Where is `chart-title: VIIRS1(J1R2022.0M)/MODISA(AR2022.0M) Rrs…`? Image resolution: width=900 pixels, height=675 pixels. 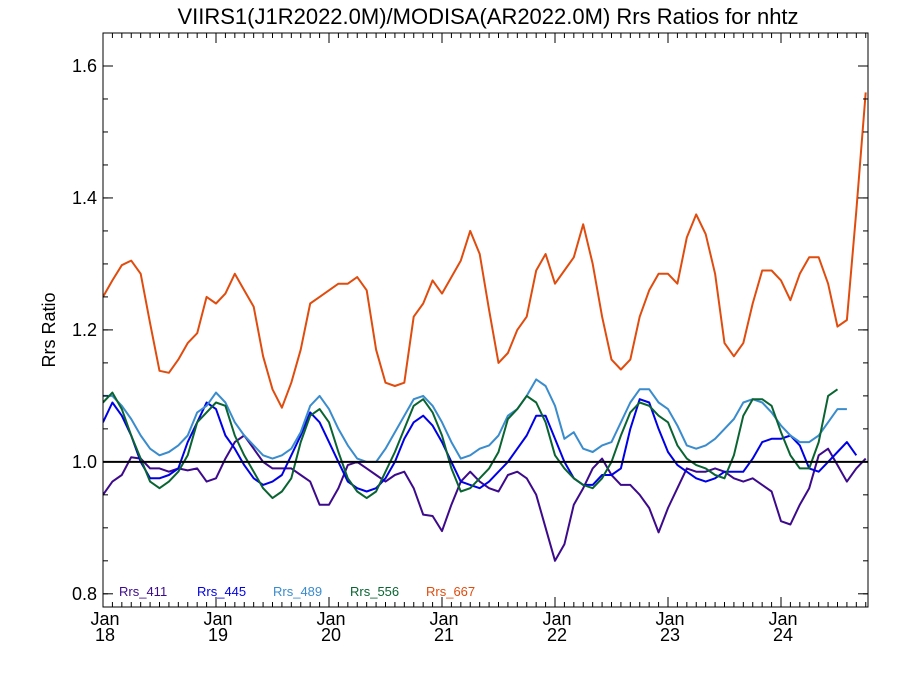 chart-title: VIIRS1(J1R2022.0M)/MODISA(AR2022.0M) Rrs… is located at coordinates (487, 16).